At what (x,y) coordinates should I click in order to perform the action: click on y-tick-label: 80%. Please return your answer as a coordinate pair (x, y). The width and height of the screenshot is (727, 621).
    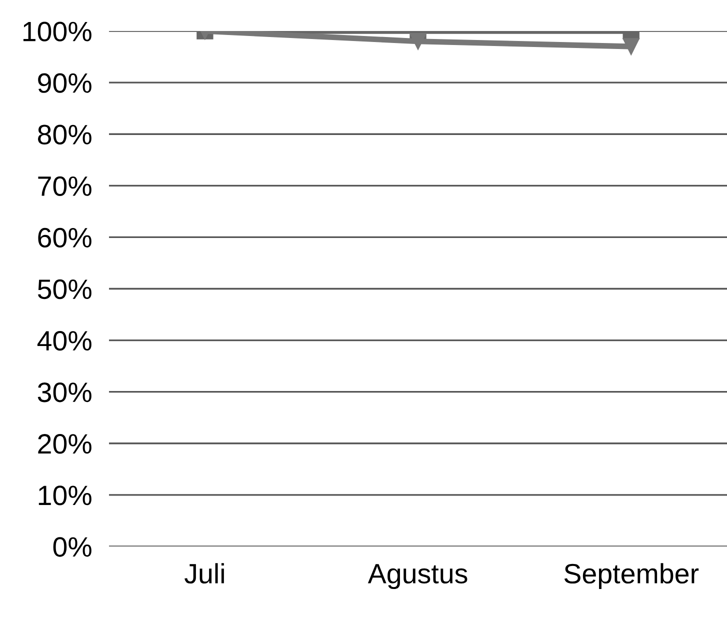
    Looking at the image, I should click on (65, 134).